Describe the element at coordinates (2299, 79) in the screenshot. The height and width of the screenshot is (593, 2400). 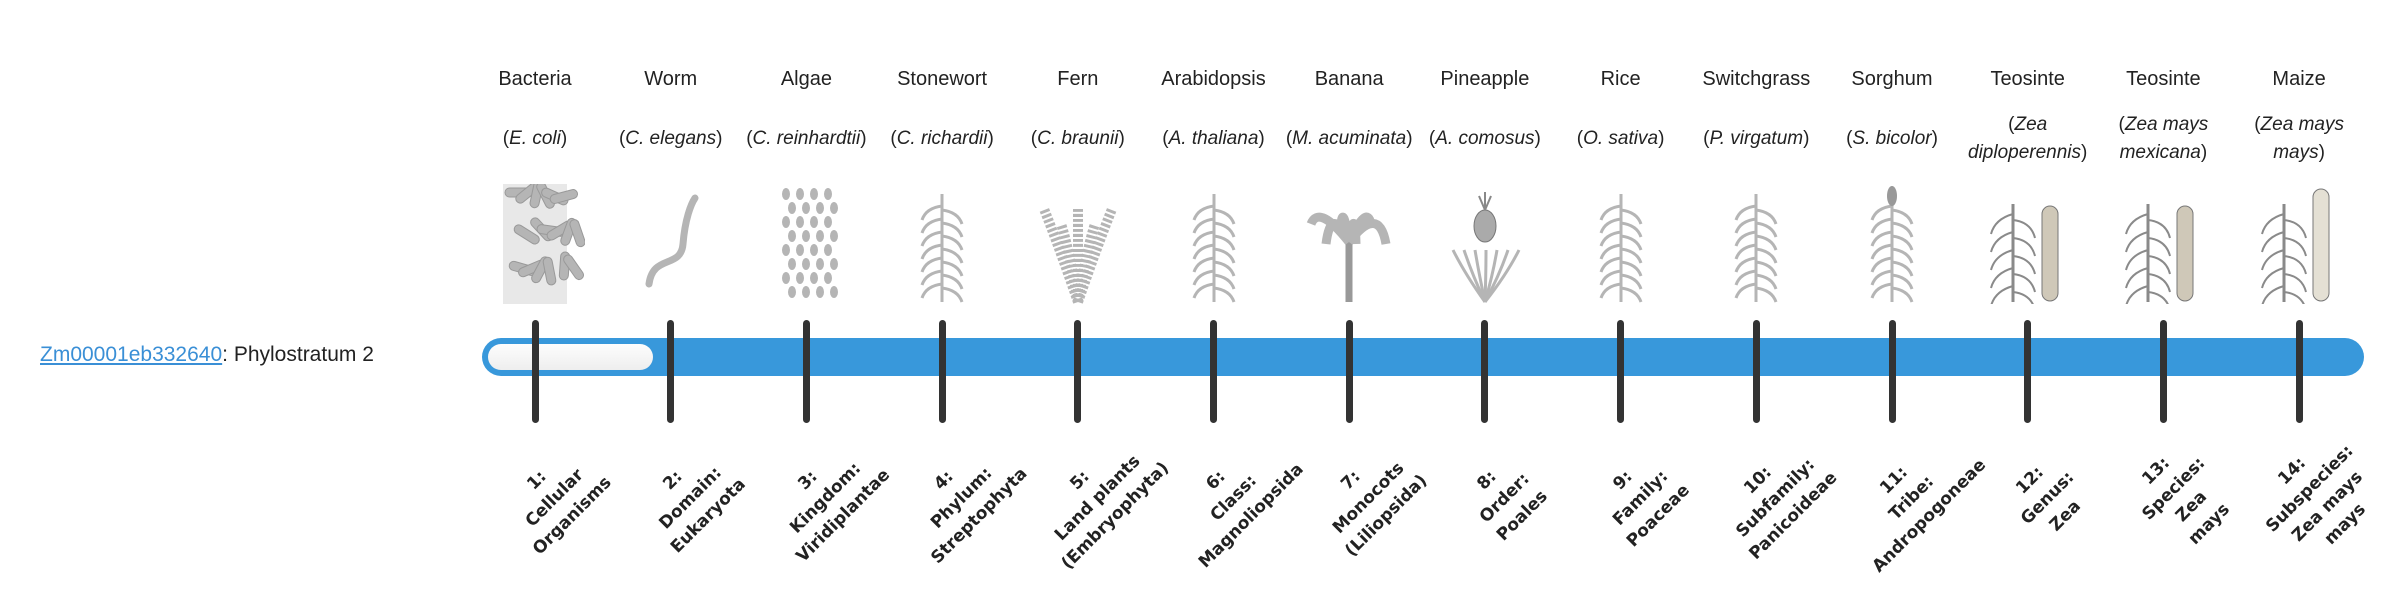
I see `organism-common-name: Maize` at that location.